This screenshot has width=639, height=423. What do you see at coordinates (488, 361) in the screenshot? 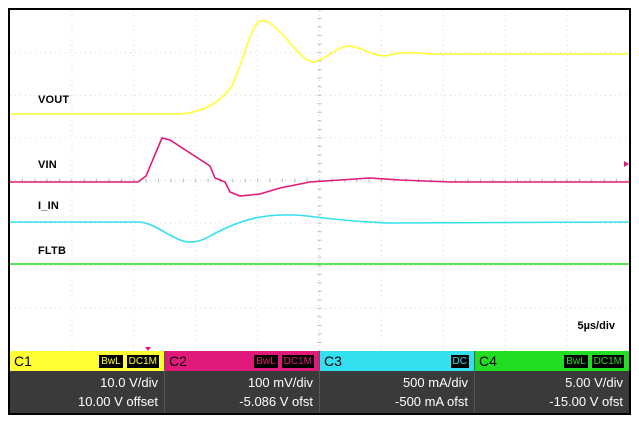
I see `channel-4-name: C4` at bounding box center [488, 361].